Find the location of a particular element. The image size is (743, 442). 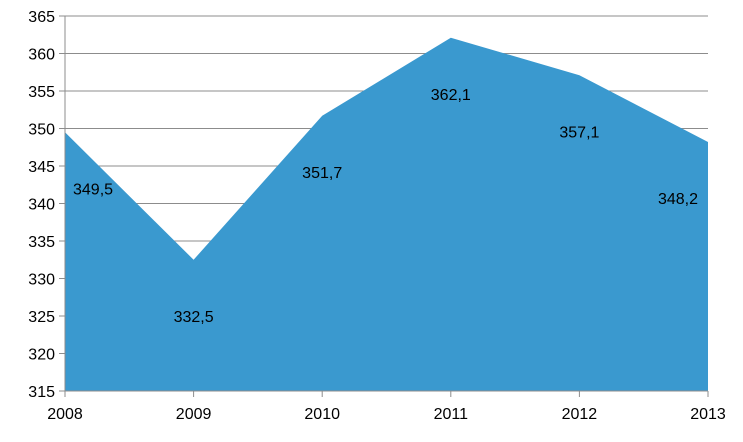

y-tick-label: 320 is located at coordinates (41, 355).